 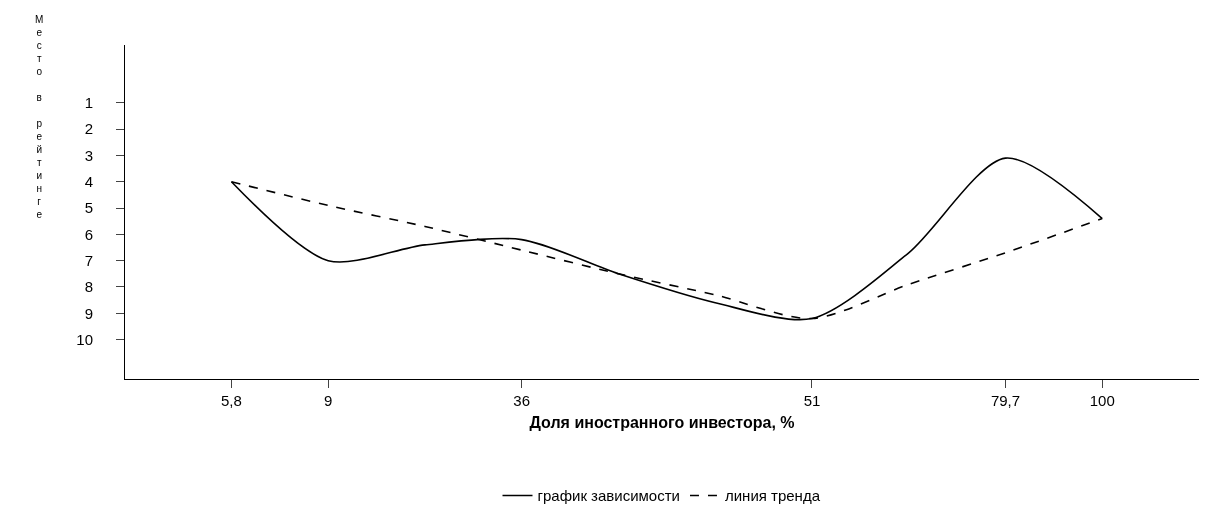 I want to click on x-tick-label: 100, so click(x=1102, y=400).